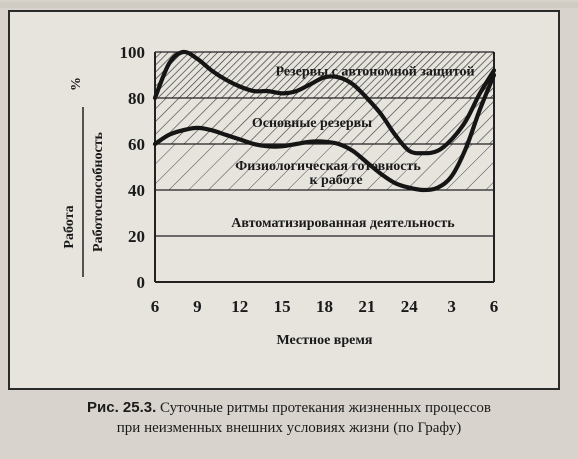  I want to click on y-tick-label-20: 20, so click(136, 236).